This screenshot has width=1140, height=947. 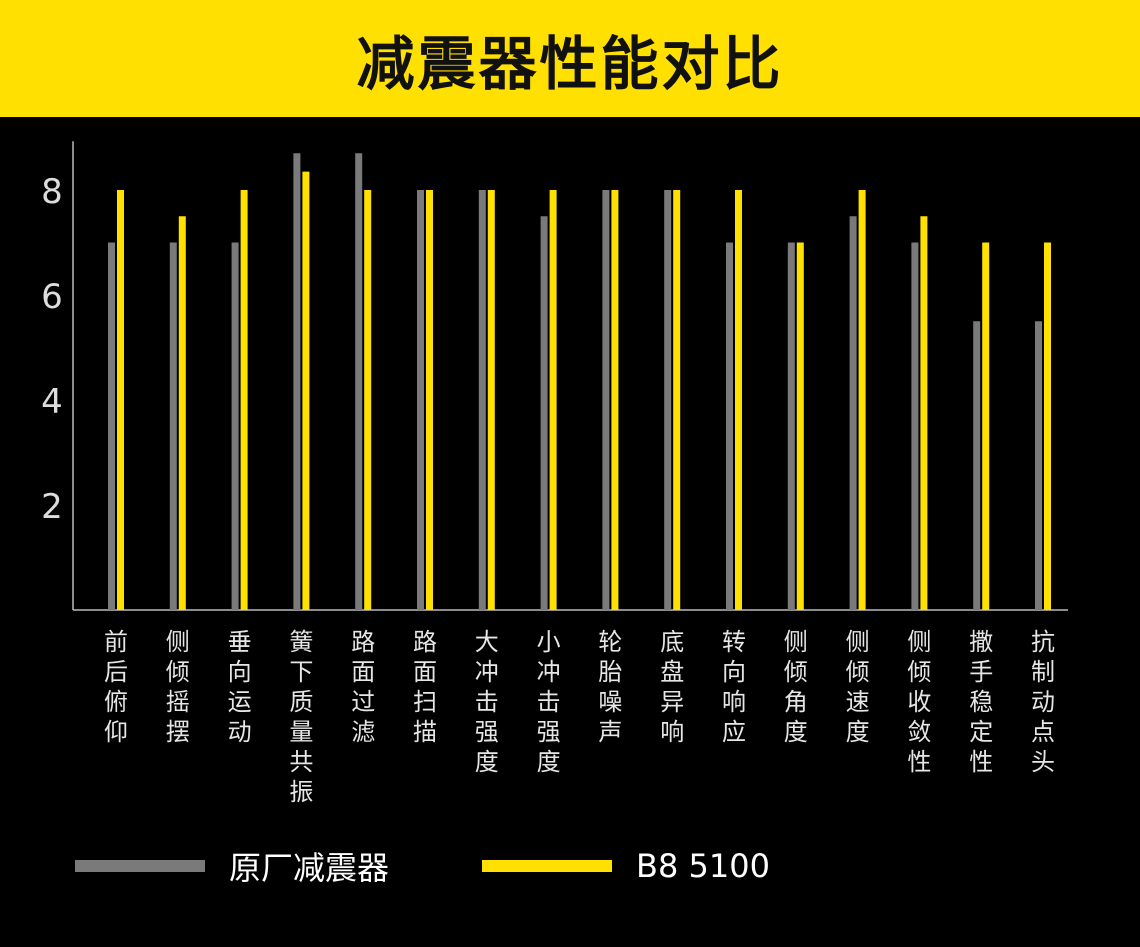 What do you see at coordinates (626, 866) in the screenshot?
I see `legend-item-b8: B8 5100` at bounding box center [626, 866].